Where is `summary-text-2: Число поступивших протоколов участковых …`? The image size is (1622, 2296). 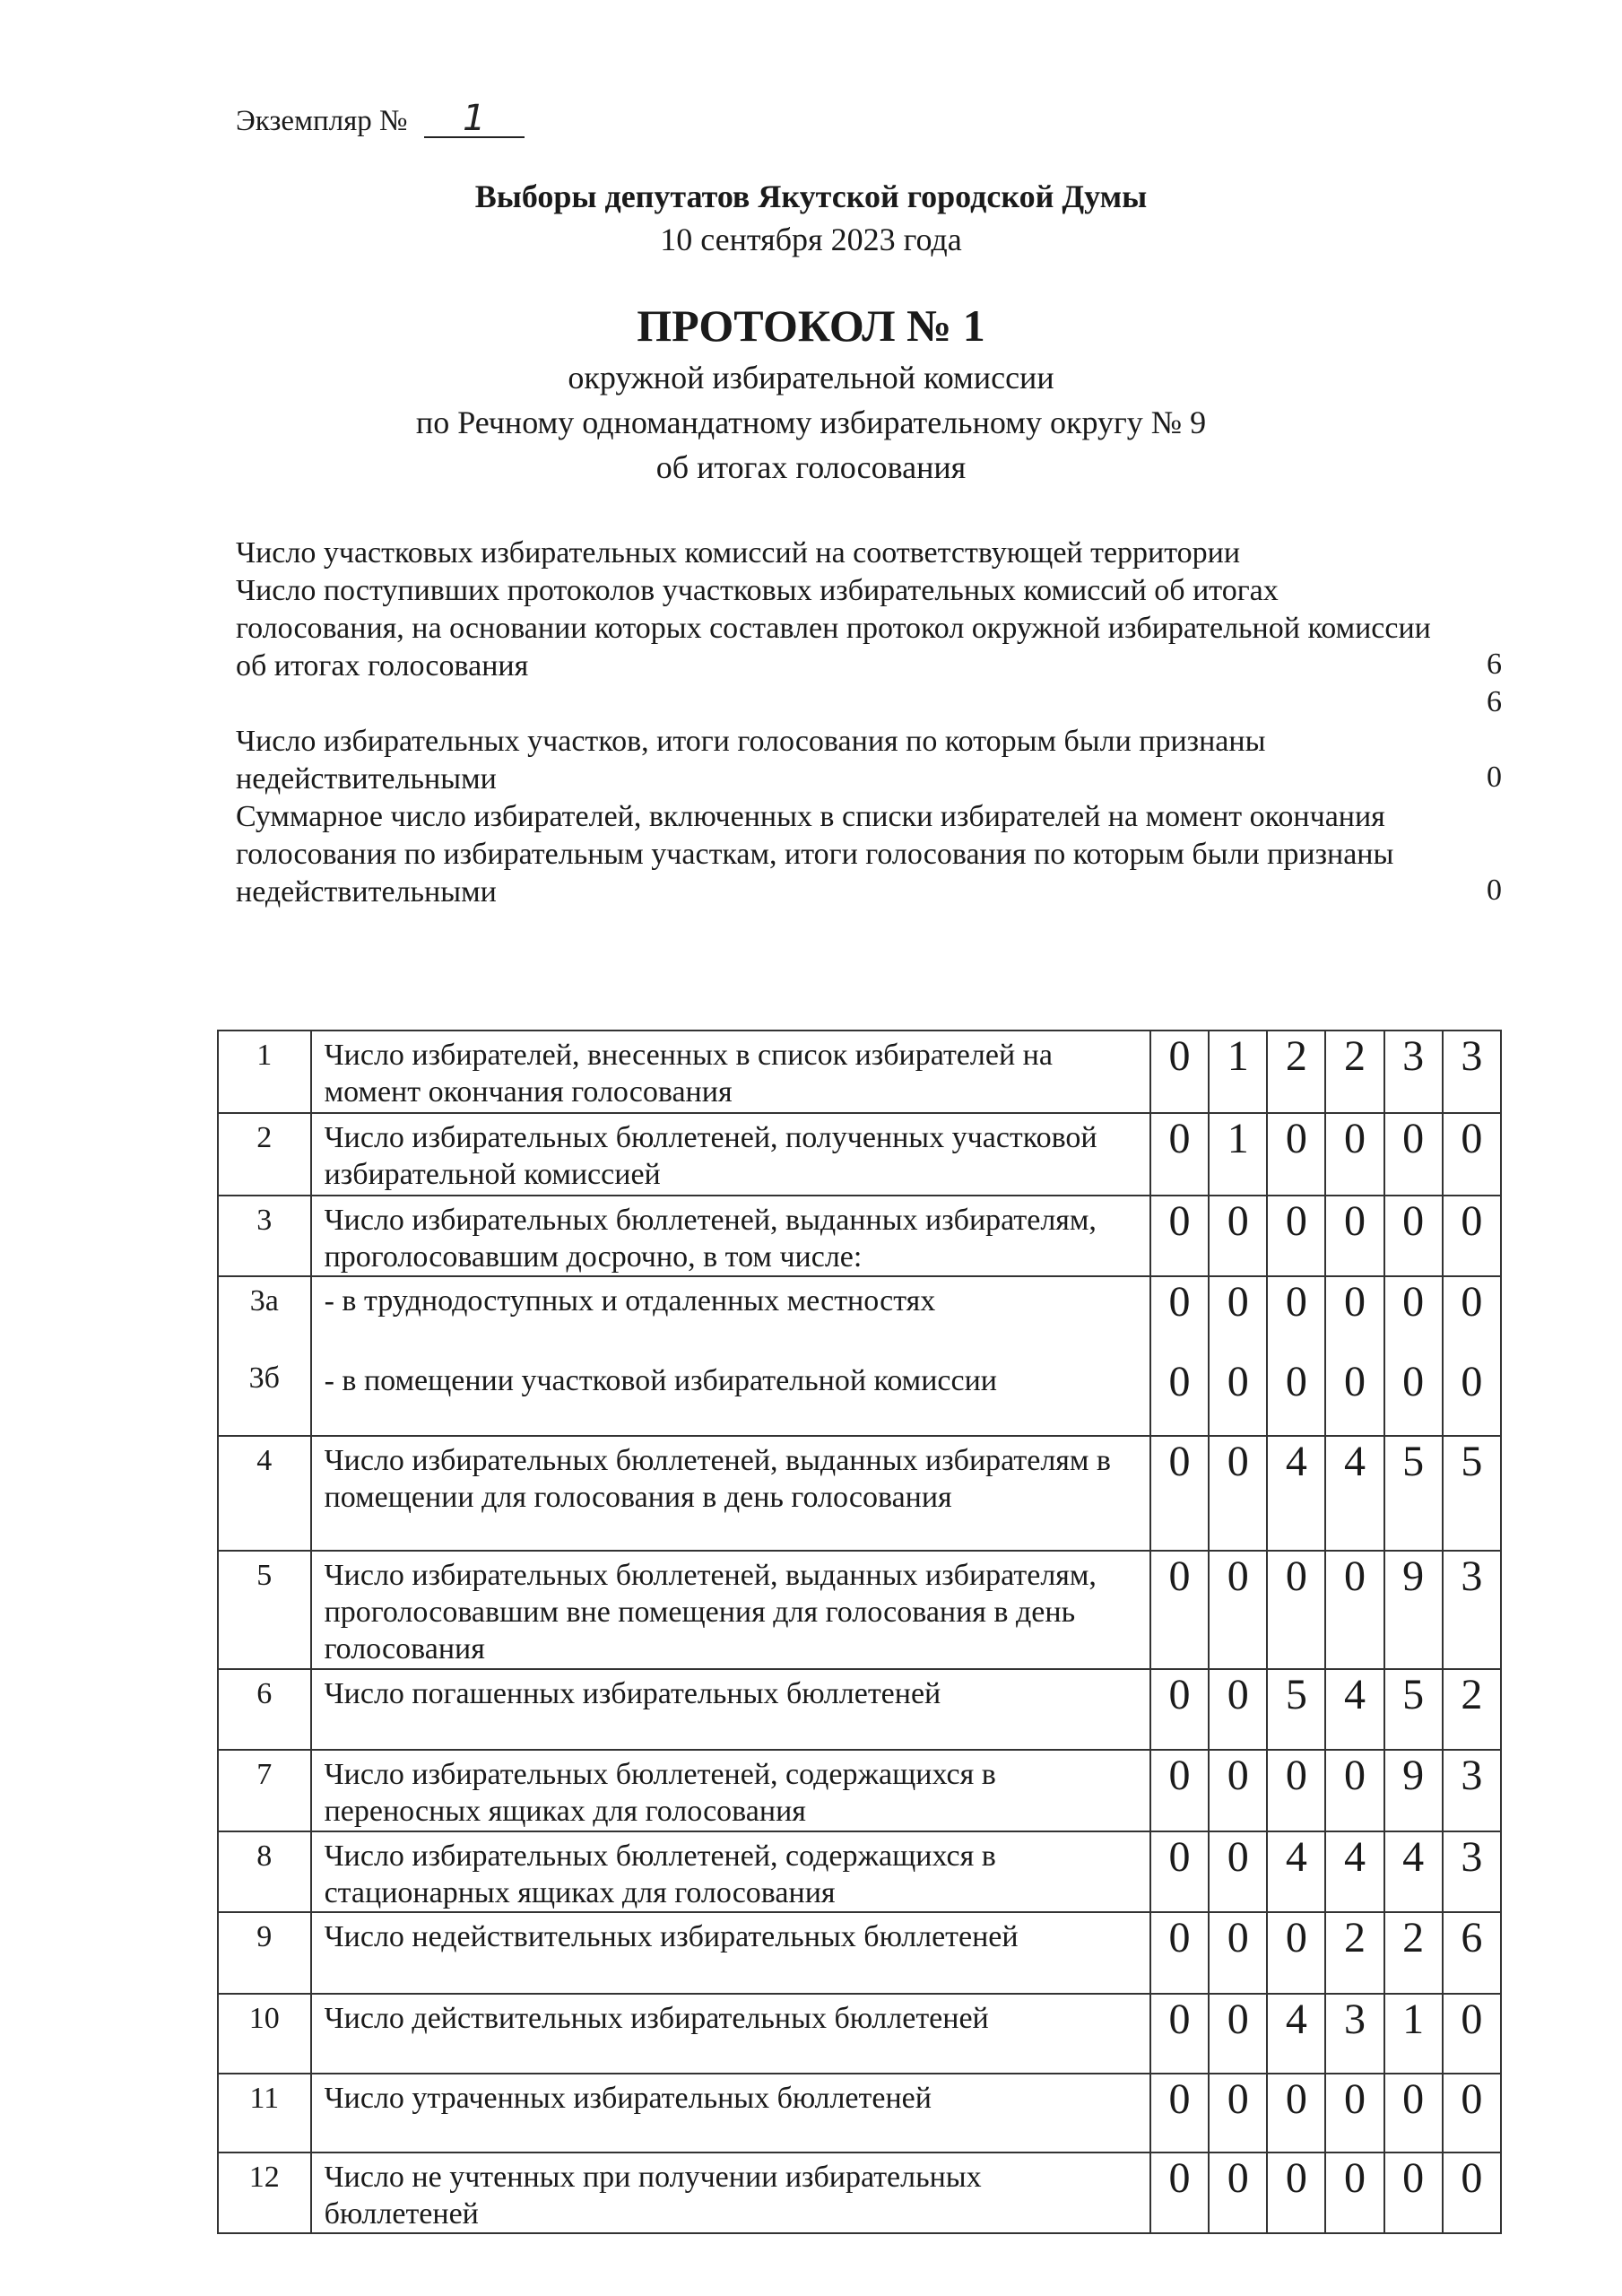 summary-text-2: Число поступивших протоколов участковых … is located at coordinates (833, 628).